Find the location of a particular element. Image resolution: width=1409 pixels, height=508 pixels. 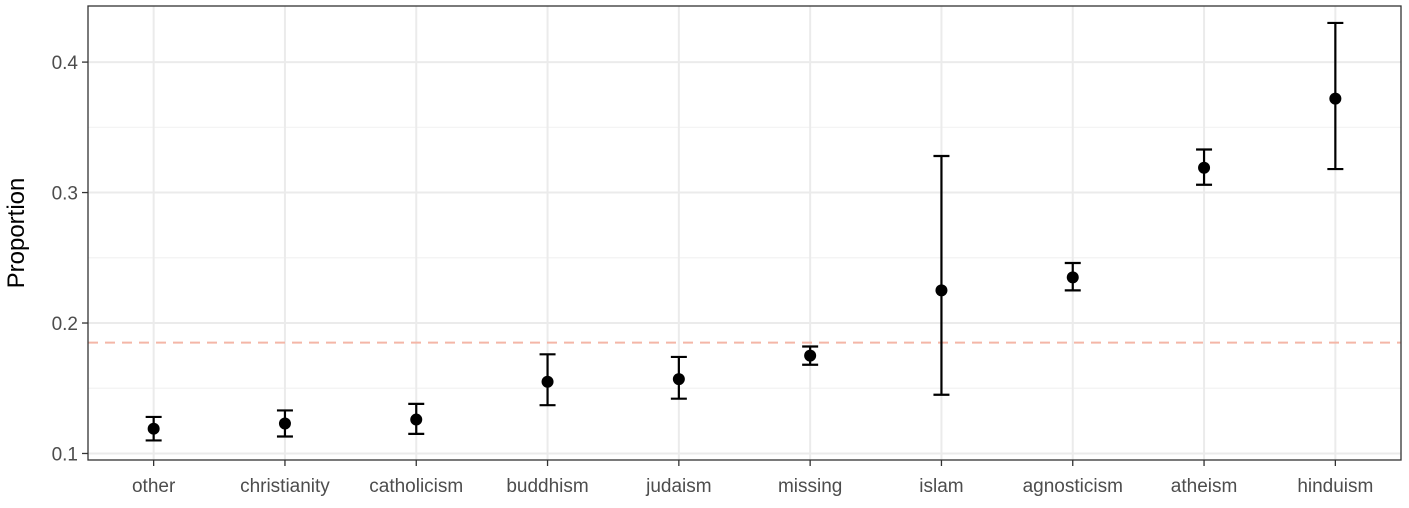

x-tick-label: buddhism is located at coordinates (547, 486).